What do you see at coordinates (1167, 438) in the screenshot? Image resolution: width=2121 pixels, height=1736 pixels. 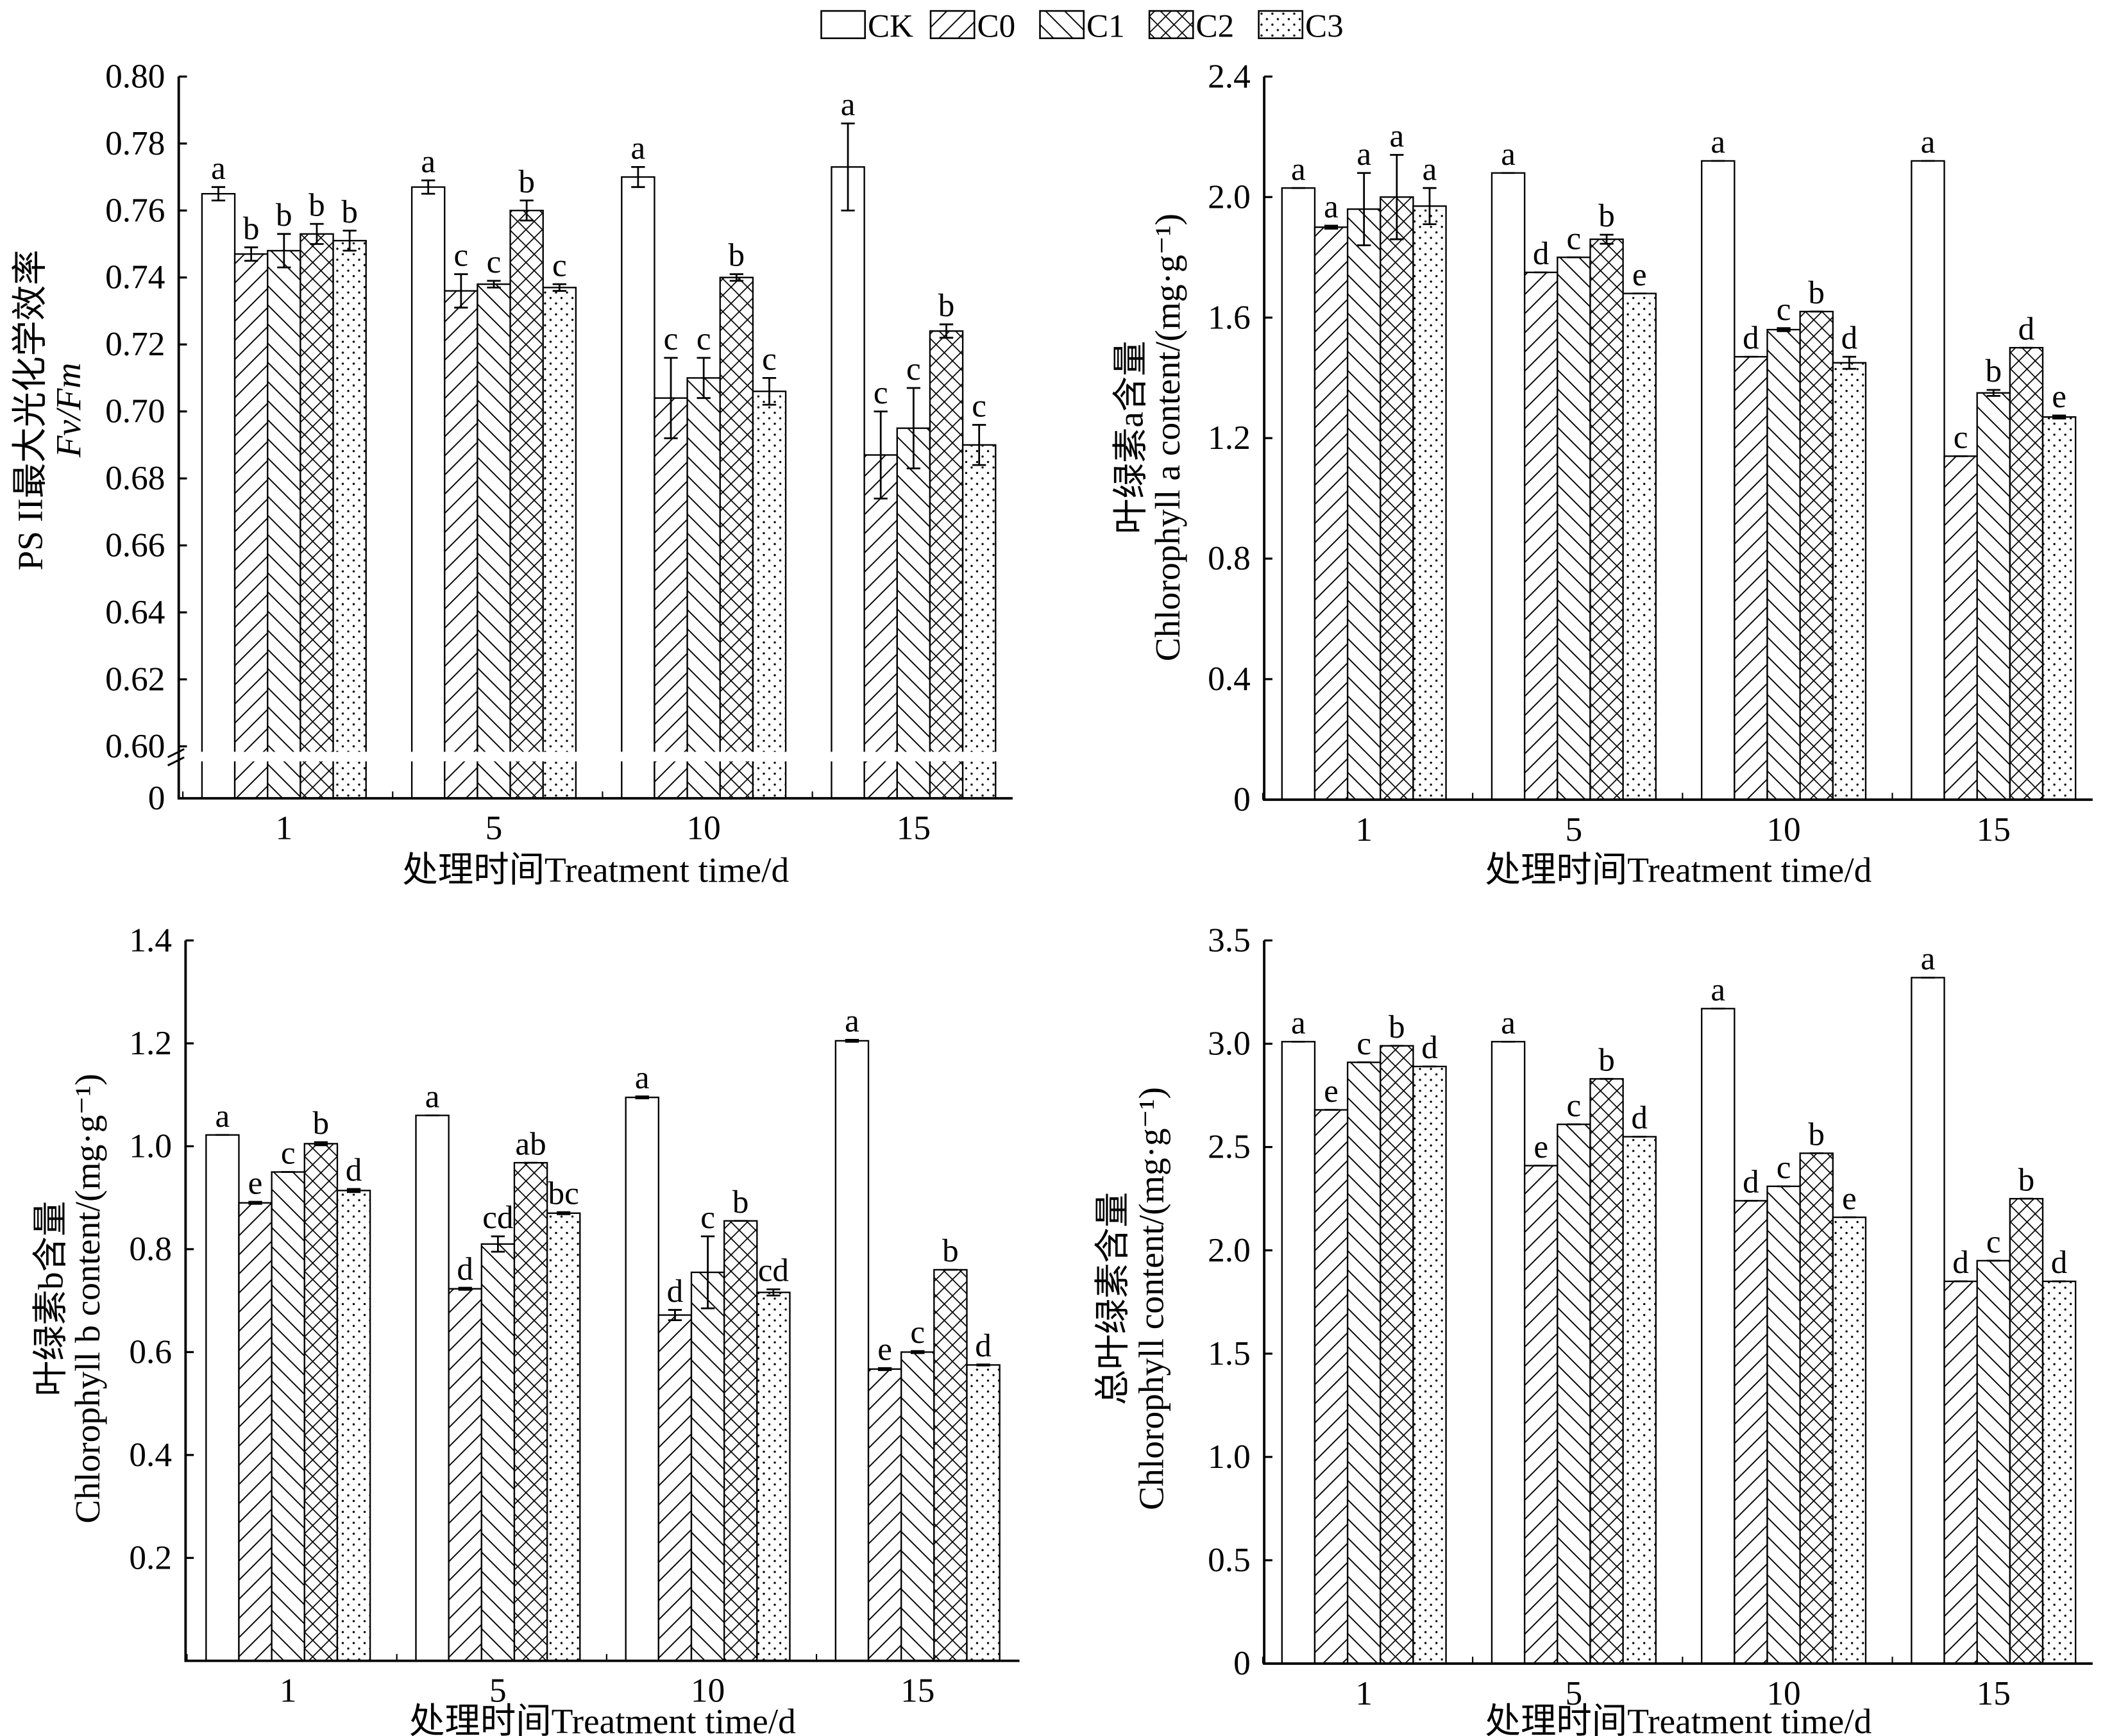 I see `y-axis-label-en: Chlorophyll a content/(mg·g⁻¹)` at bounding box center [1167, 438].